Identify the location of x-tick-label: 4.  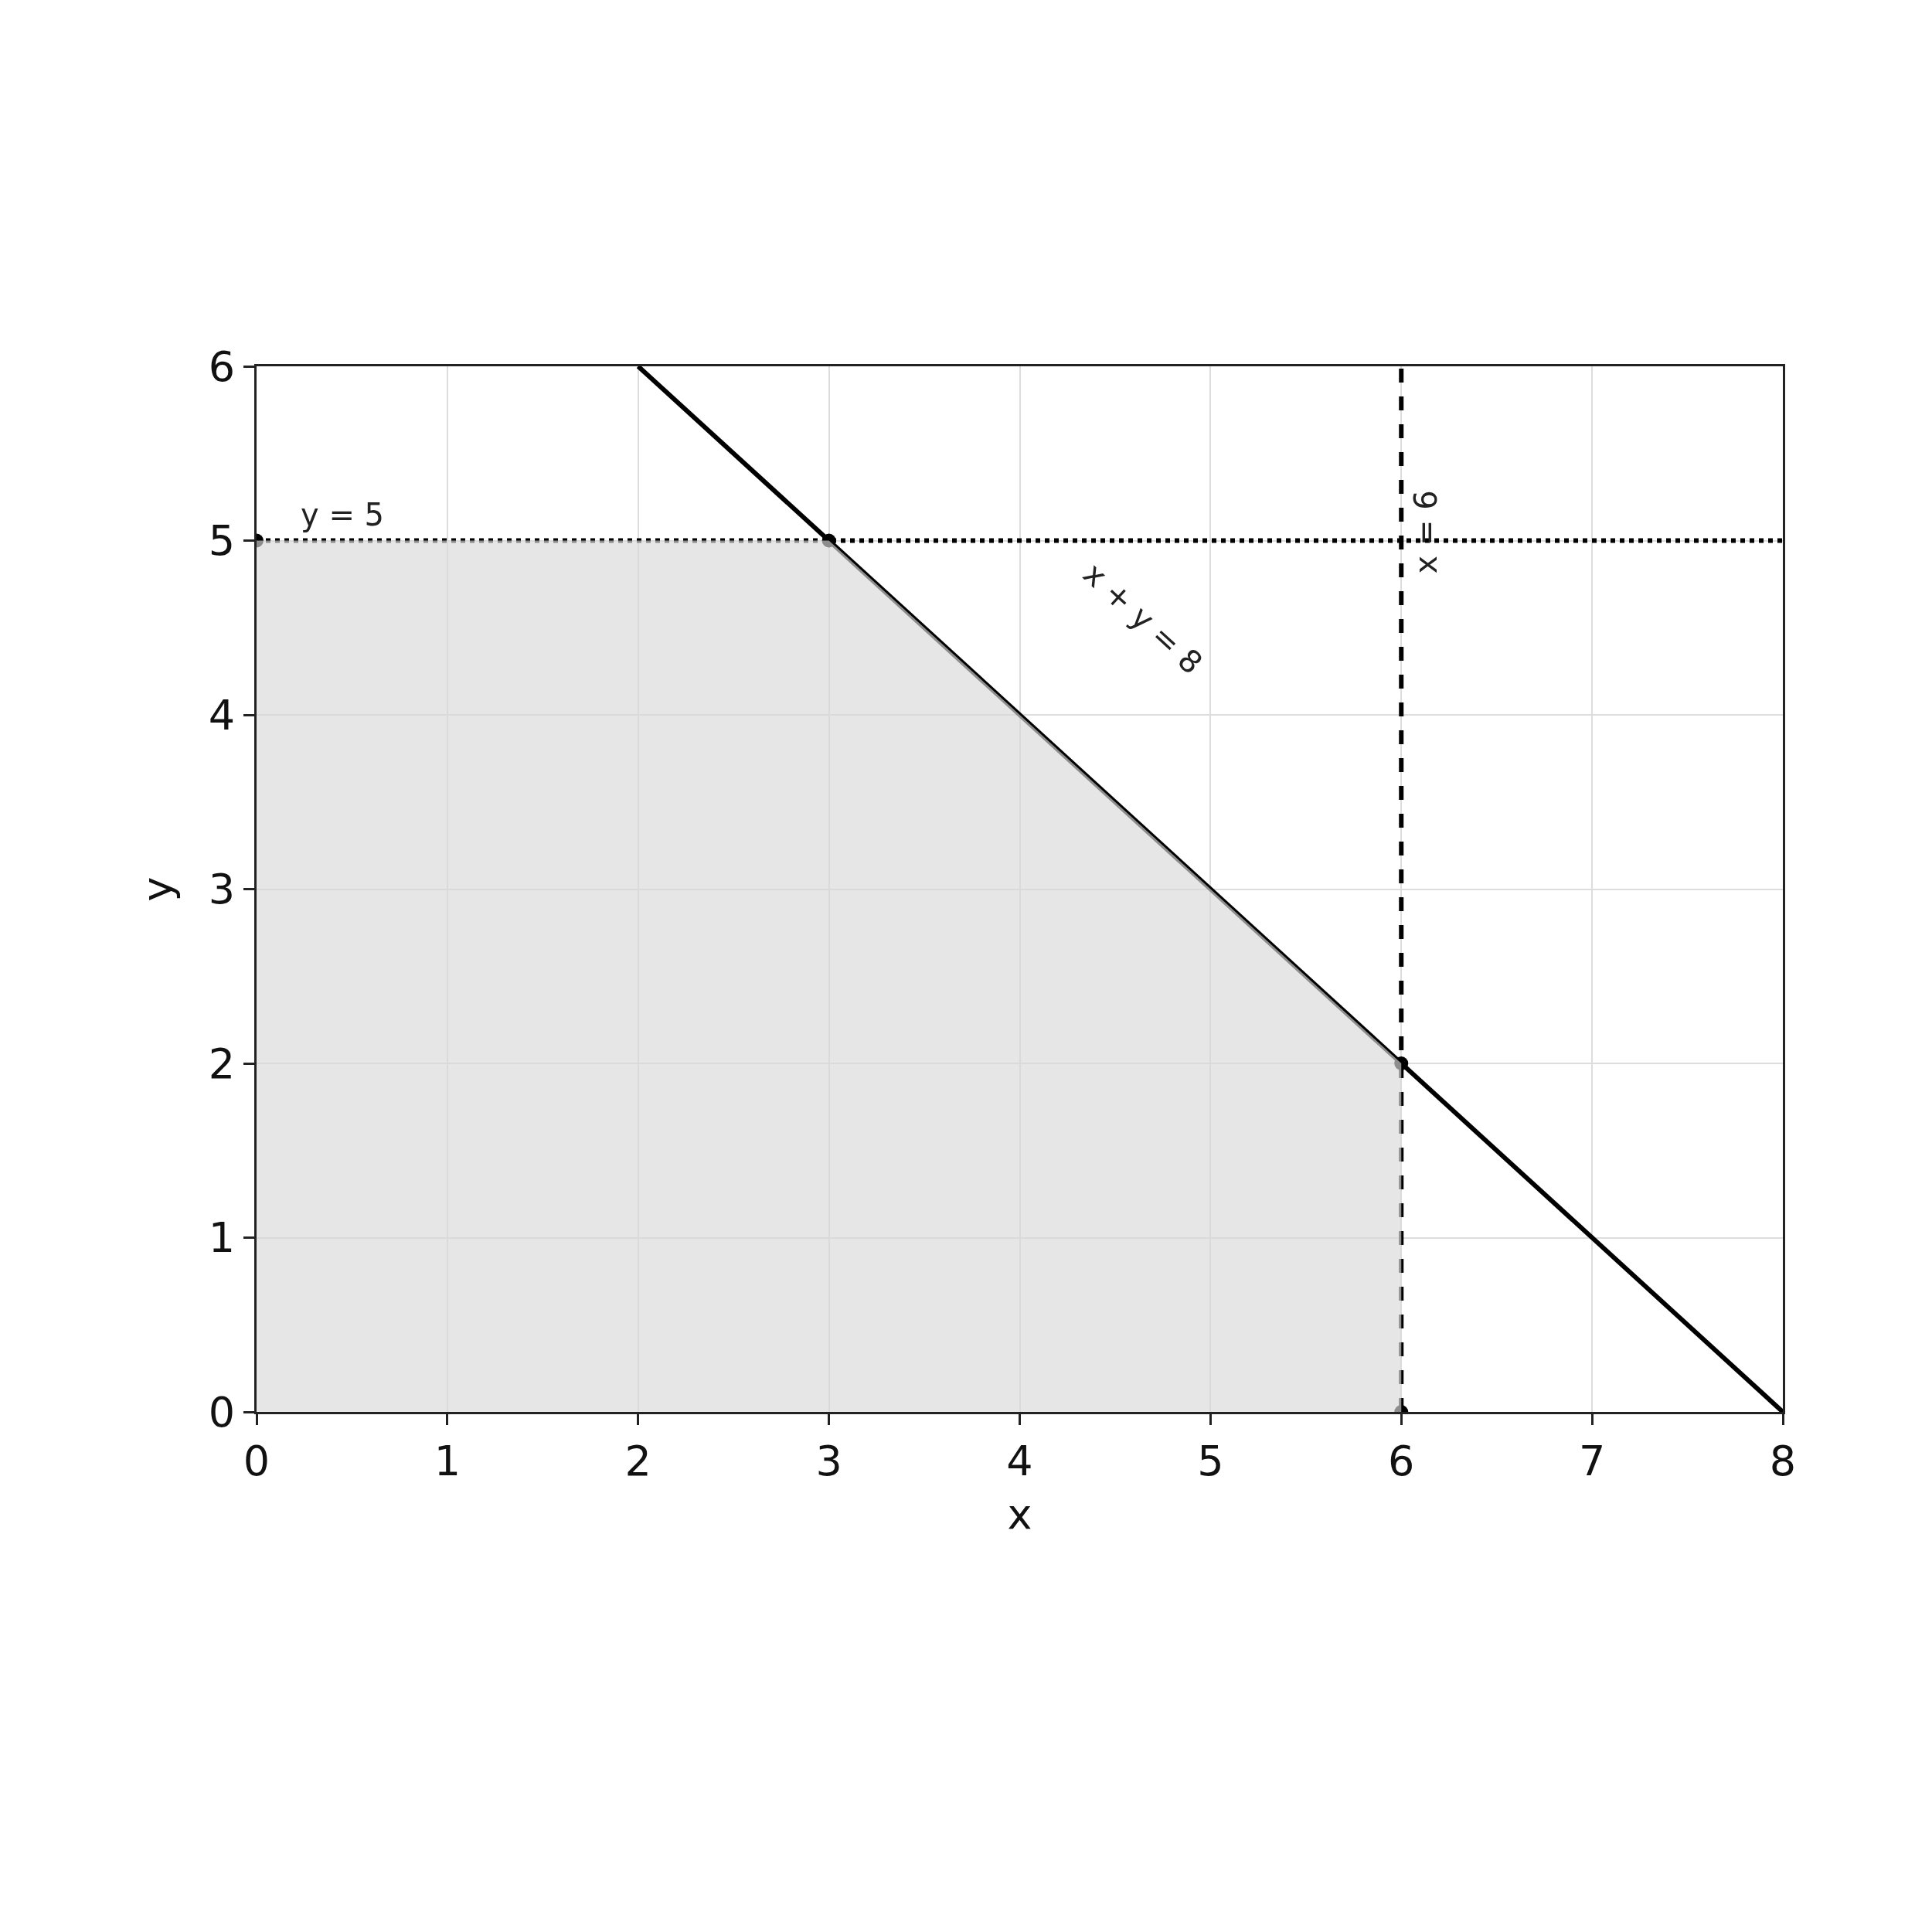
(1020, 1461).